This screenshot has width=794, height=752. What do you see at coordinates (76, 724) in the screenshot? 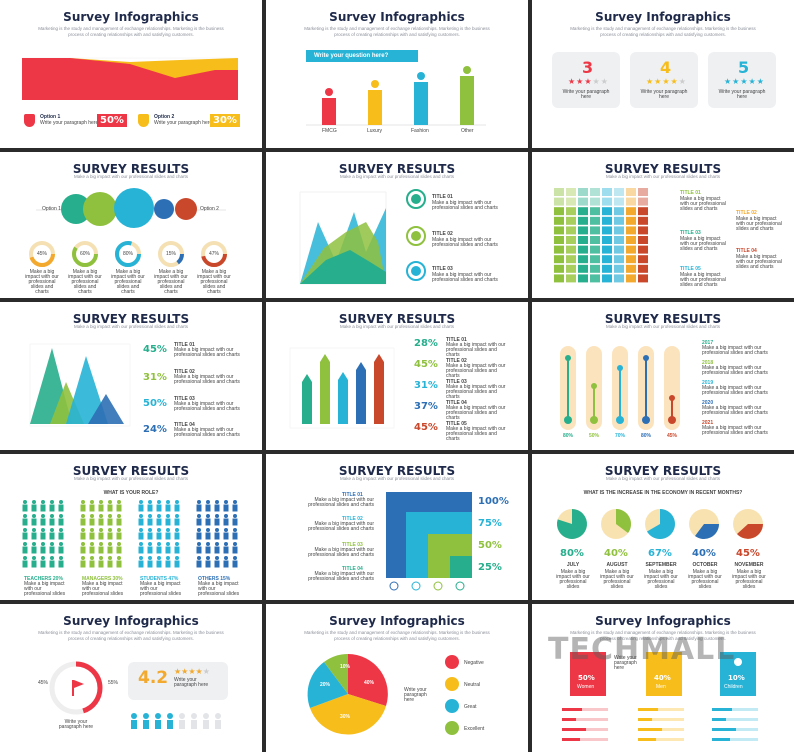
I see `ring-desc: Write your paragraph here` at bounding box center [76, 724].